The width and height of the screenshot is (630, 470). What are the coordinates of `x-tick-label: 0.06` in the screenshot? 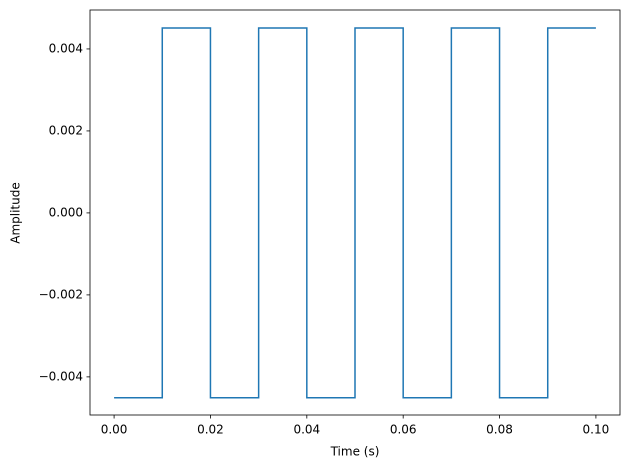 It's located at (403, 430).